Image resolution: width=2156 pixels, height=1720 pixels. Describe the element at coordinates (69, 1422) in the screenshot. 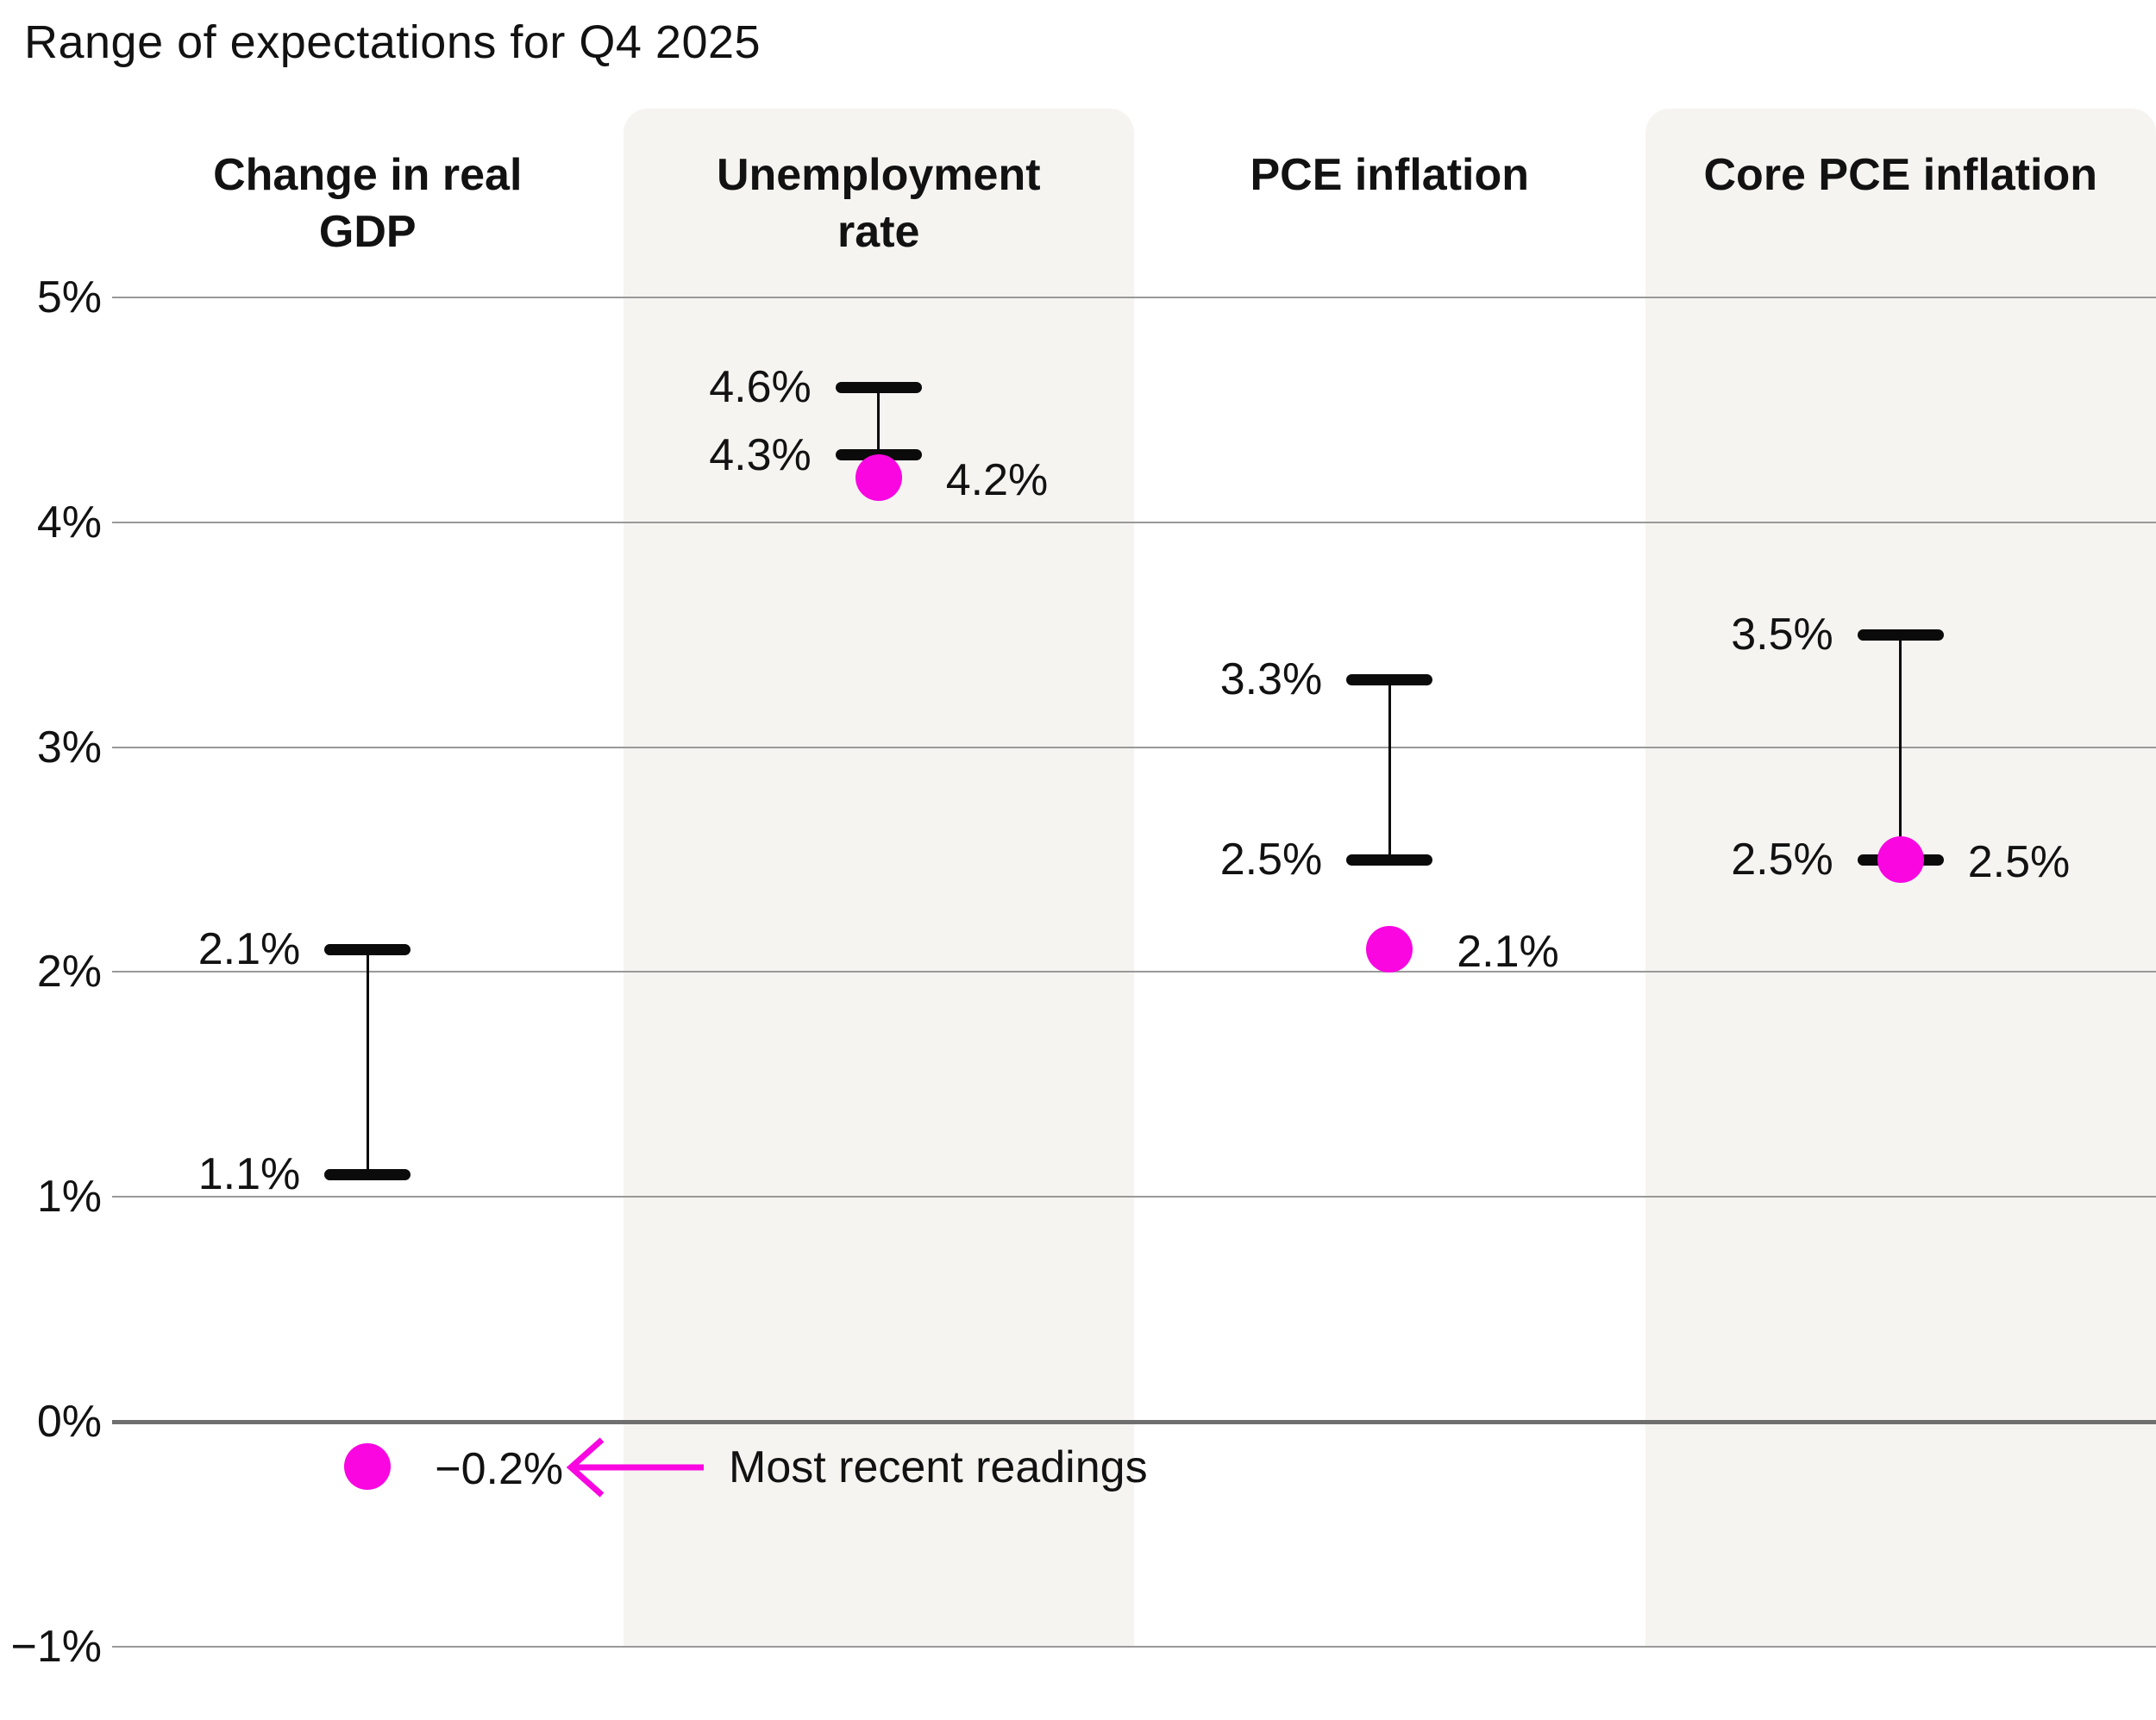

I see `y-axis-tick-label: 0%` at that location.